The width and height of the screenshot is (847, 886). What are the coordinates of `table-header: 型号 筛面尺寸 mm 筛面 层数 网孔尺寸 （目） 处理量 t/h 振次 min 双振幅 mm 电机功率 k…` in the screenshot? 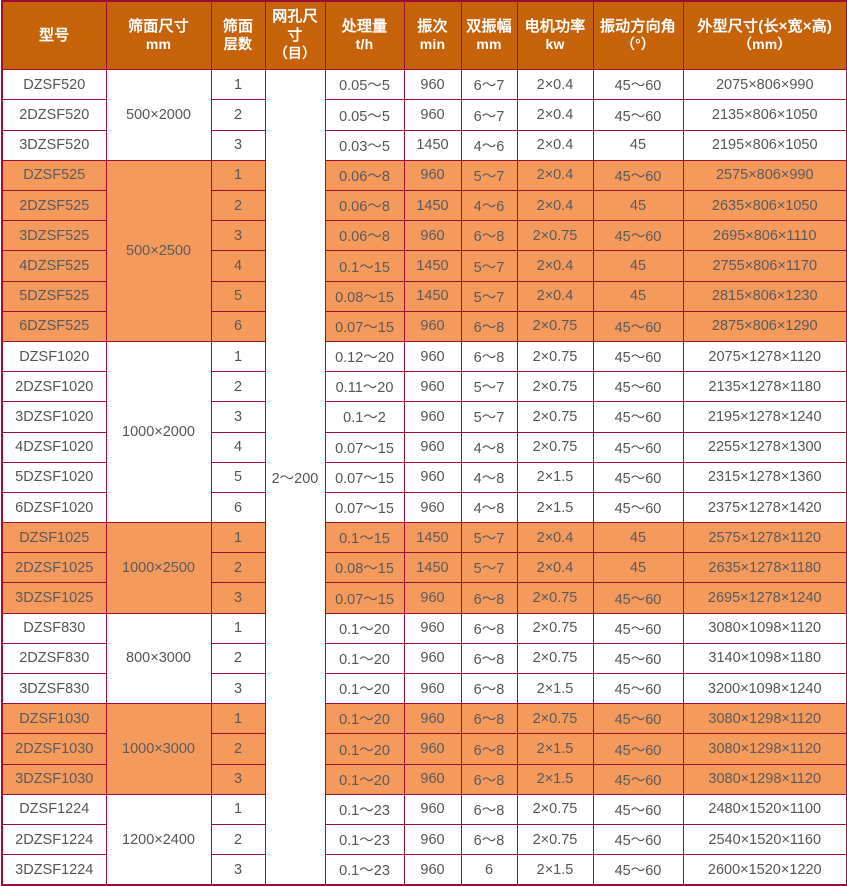 It's located at (424, 35).